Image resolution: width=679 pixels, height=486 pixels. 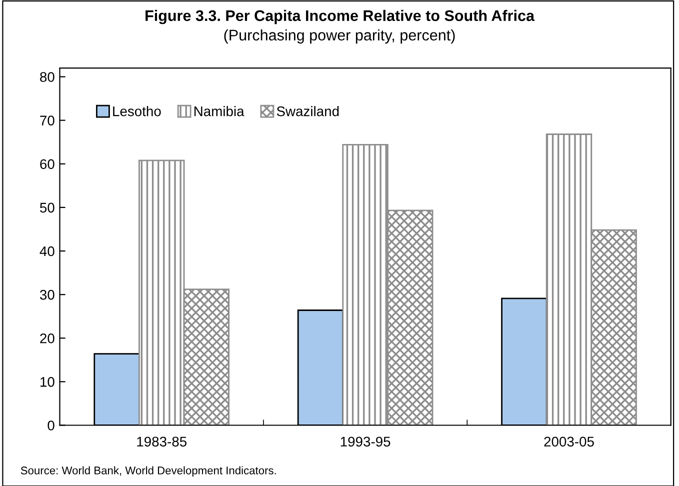 I want to click on y-tick-label: 40, so click(x=47, y=251).